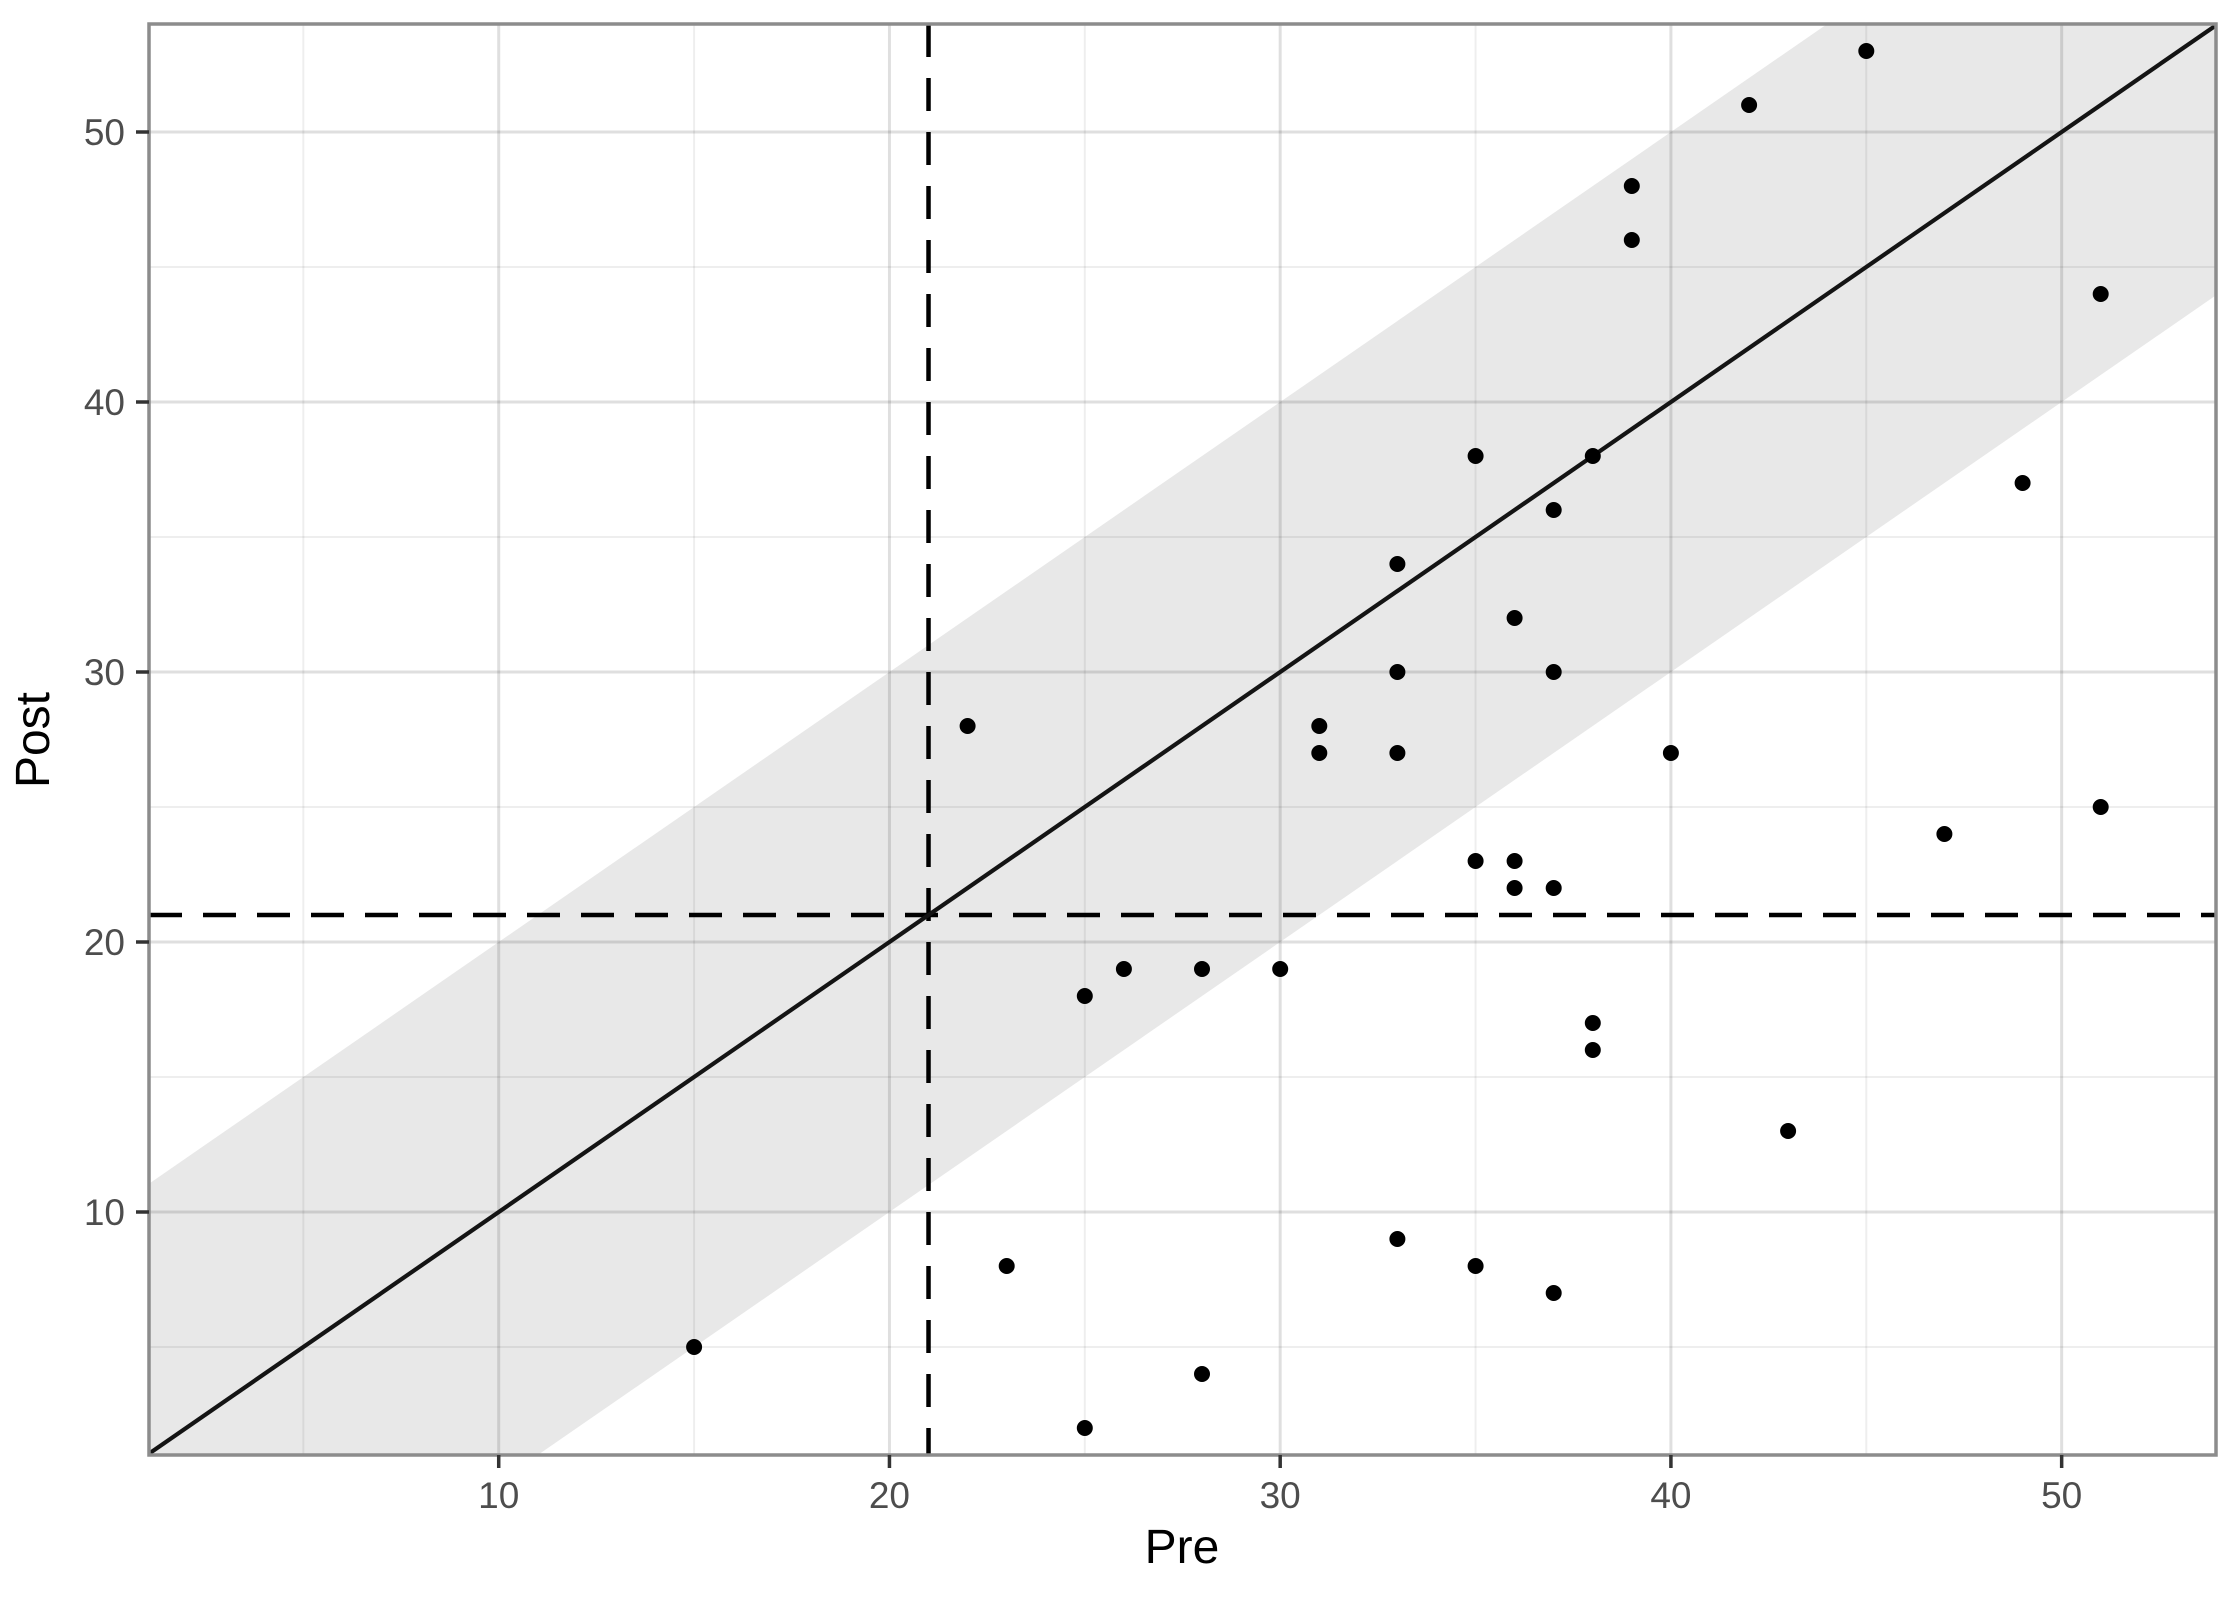  What do you see at coordinates (1670, 1495) in the screenshot?
I see `x-axis-tick-label: 40` at bounding box center [1670, 1495].